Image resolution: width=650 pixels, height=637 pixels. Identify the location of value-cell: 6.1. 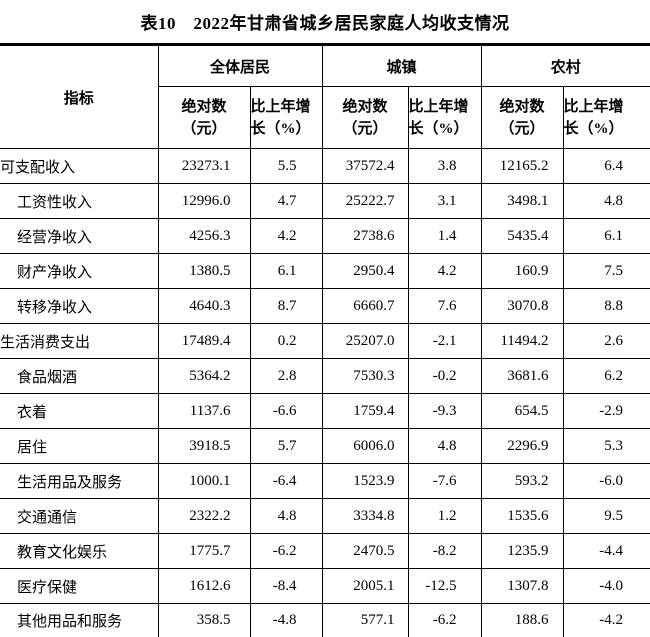
(606, 236).